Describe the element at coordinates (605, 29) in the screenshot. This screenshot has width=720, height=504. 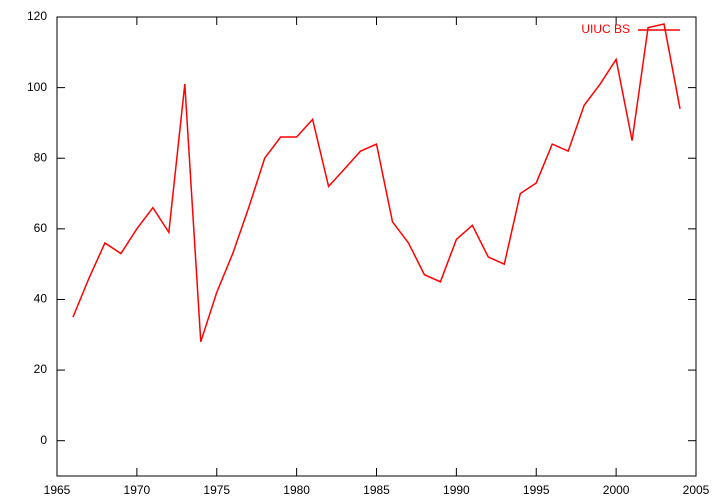
I see `legend-label: UIUC BS` at that location.